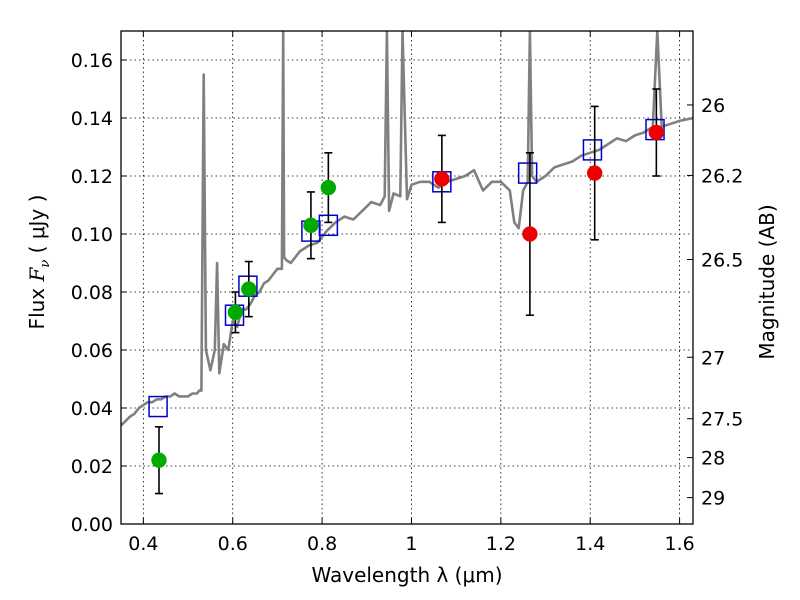 This screenshot has width=800, height=600. I want to click on x-tick-label: 1, so click(411, 544).